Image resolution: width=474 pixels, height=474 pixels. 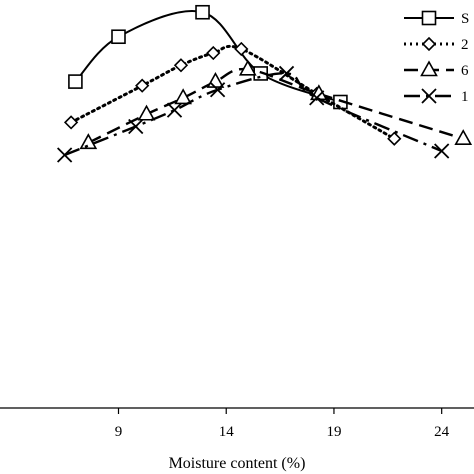 What do you see at coordinates (237, 463) in the screenshot?
I see `x-axis-label: Moisture content (%)` at bounding box center [237, 463].